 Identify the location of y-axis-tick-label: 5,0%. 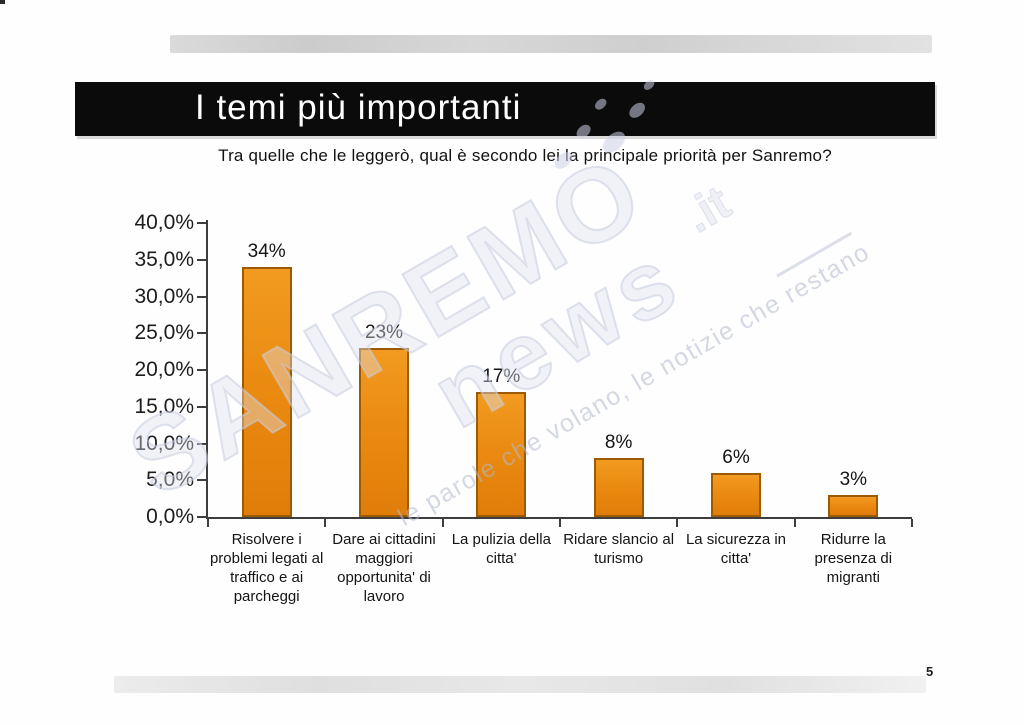
(170, 480).